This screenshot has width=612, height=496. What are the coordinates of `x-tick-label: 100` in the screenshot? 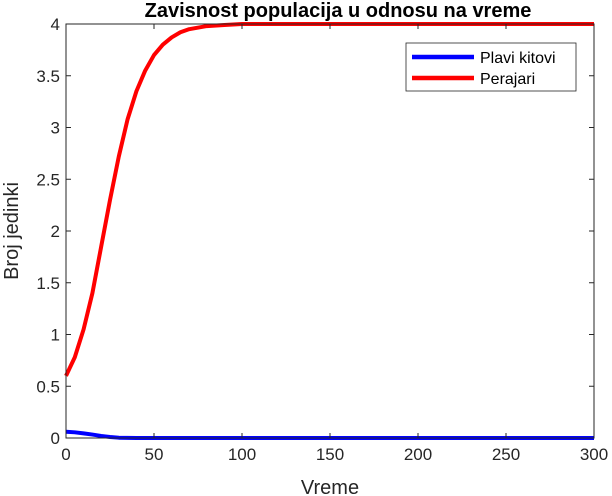 It's located at (242, 454).